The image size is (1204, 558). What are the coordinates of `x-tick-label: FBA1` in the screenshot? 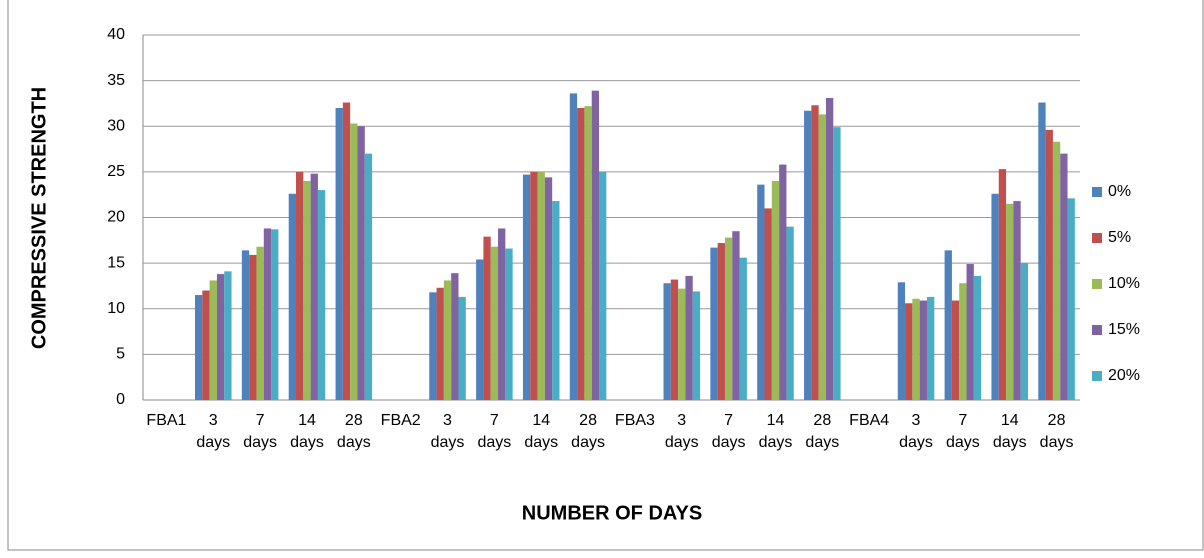 It's located at (166, 420).